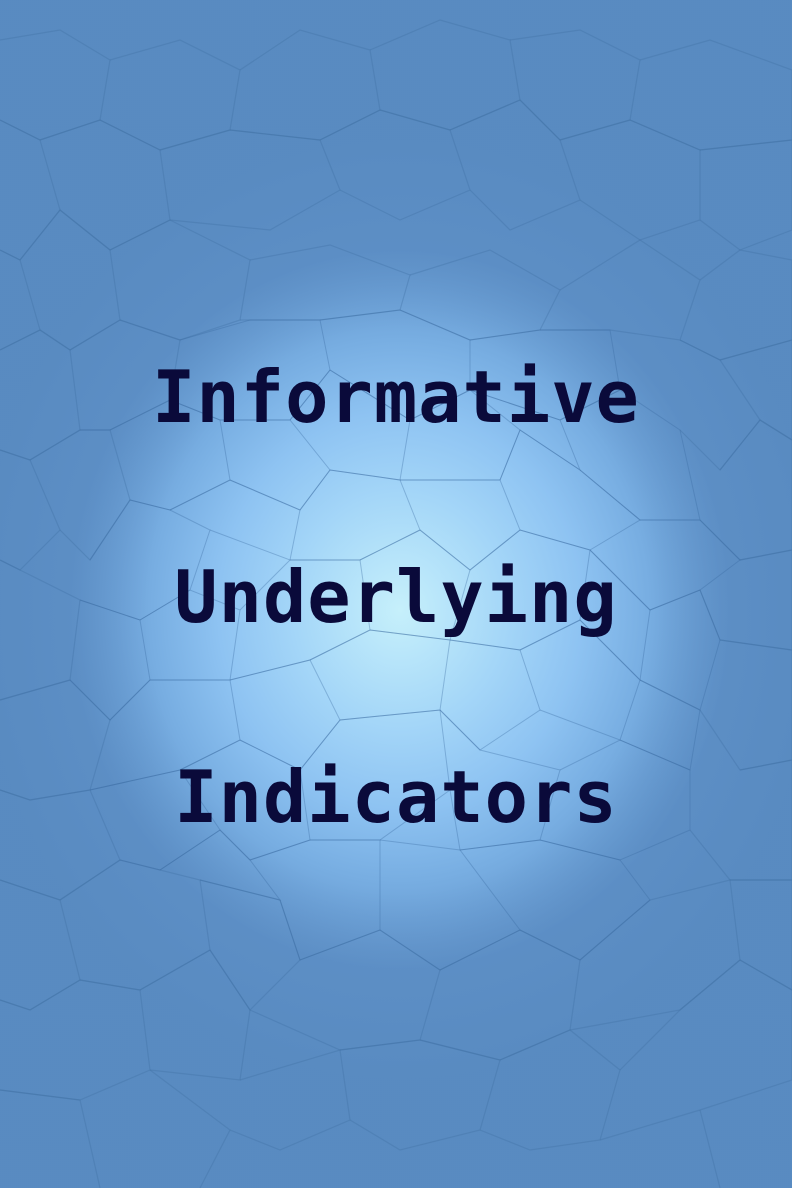  Describe the element at coordinates (396, 797) in the screenshot. I see `title-line-indicators: Indicators` at that location.